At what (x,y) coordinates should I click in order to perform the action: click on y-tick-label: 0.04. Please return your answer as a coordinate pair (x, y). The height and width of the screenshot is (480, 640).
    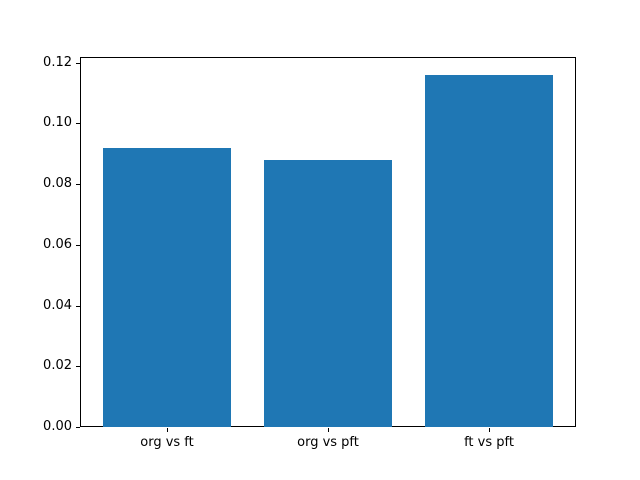
    Looking at the image, I should click on (57, 305).